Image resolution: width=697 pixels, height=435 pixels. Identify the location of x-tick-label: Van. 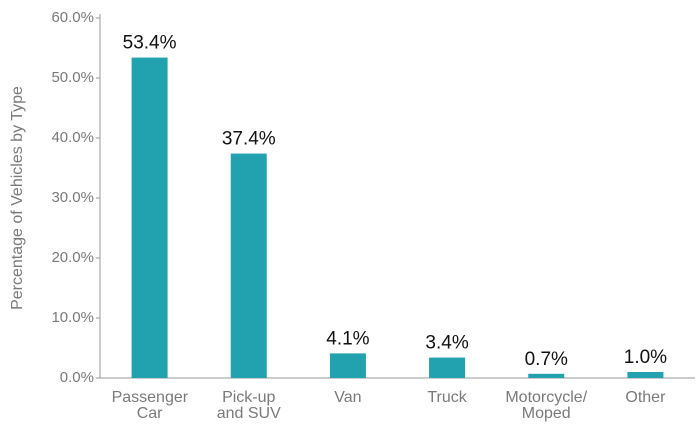
(348, 397).